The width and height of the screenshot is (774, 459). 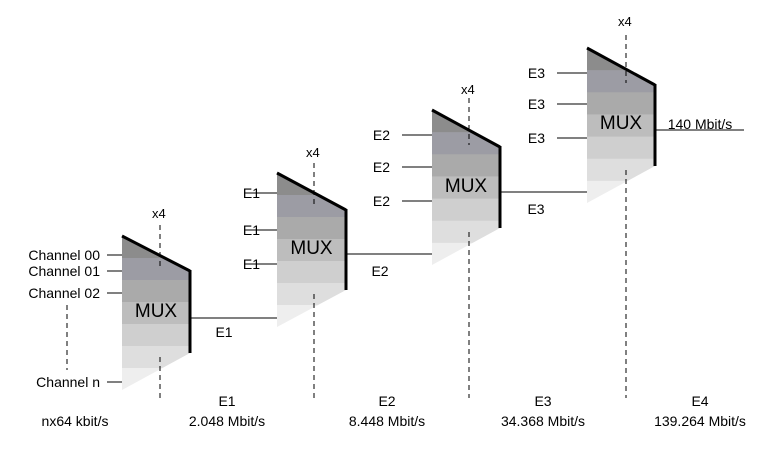 I want to click on rate-value: nx64 kbit/s, so click(x=75, y=421).